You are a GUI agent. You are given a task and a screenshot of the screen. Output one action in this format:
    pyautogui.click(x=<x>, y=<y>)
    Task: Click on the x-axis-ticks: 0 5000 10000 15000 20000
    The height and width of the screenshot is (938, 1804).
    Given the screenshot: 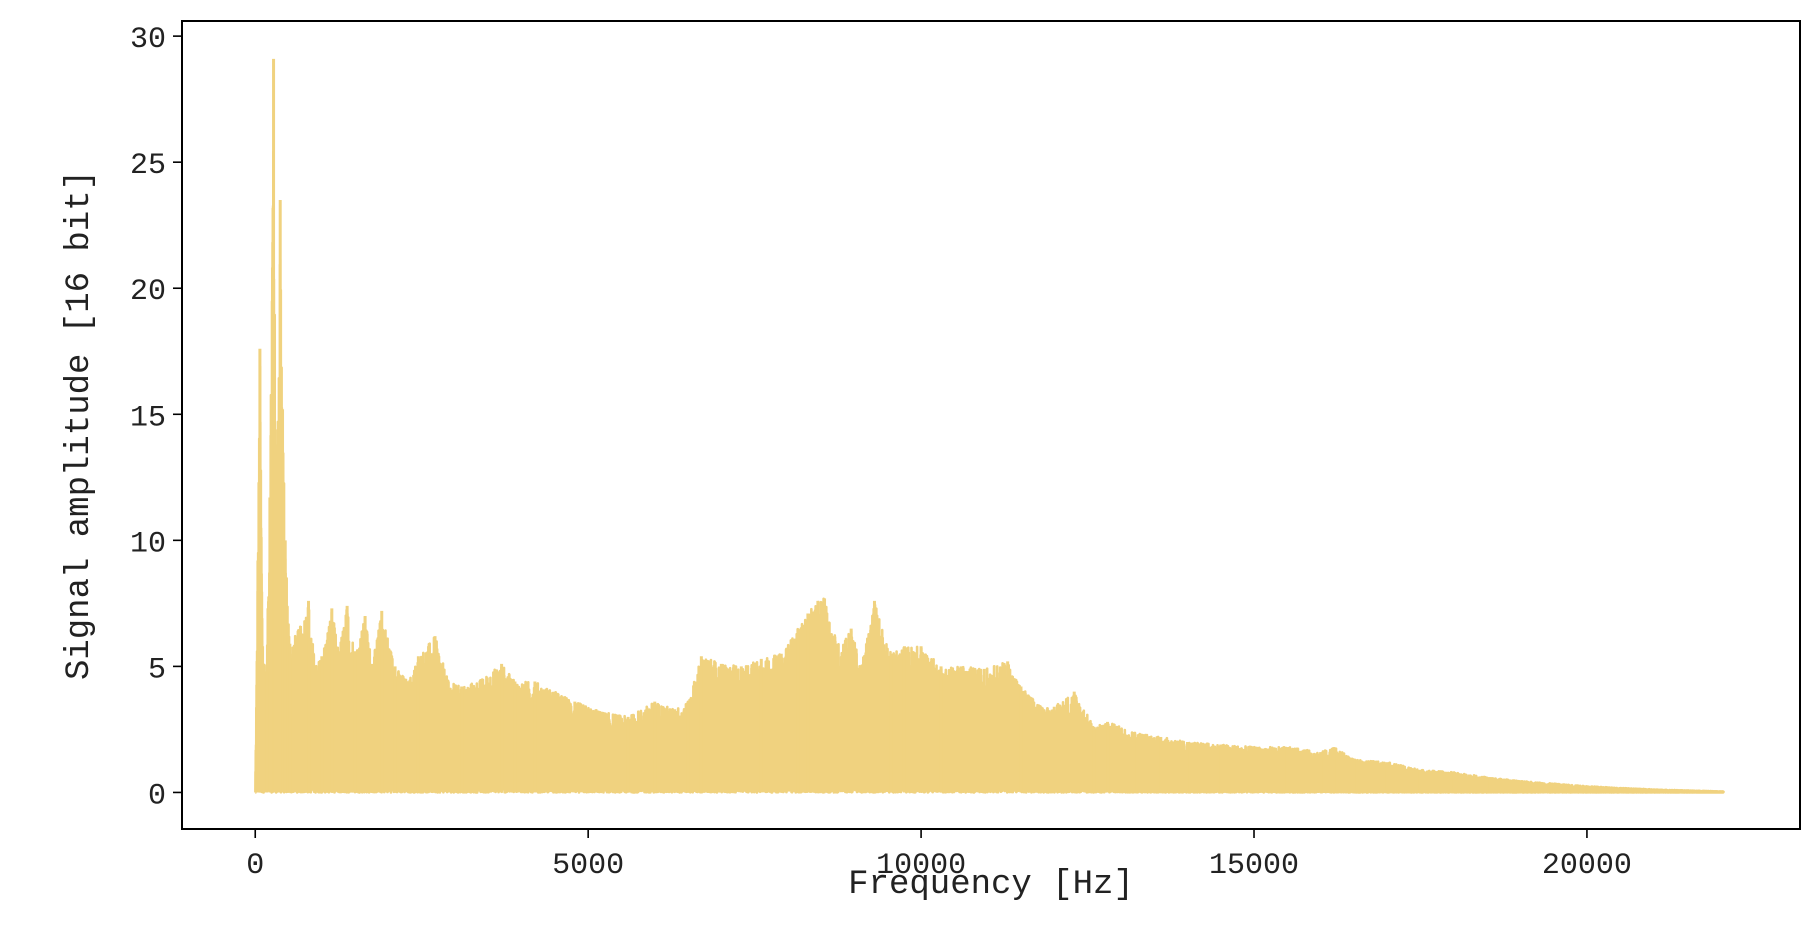 What is the action you would take?
    pyautogui.click(x=939, y=856)
    